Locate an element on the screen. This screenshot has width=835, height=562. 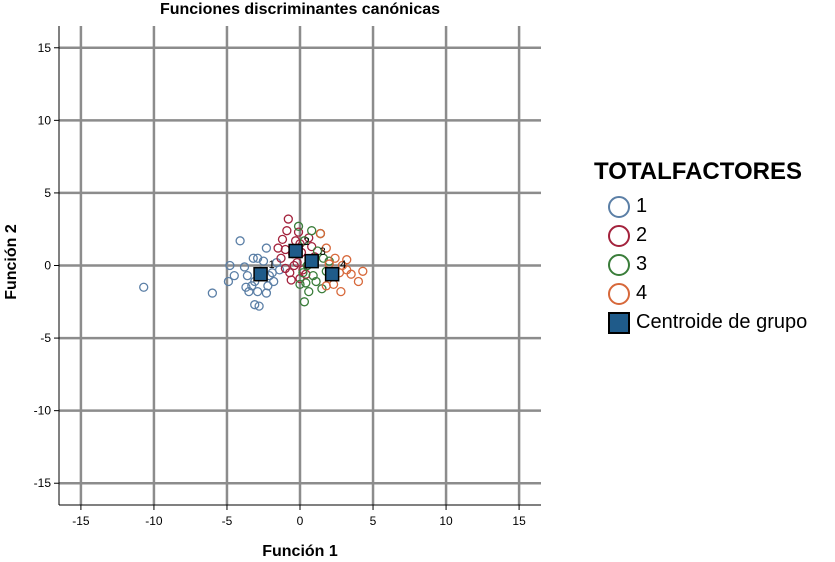
legend: TOTALFACTORES 1 2 3 4 Centroide de grupo is located at coordinates (700, 247).